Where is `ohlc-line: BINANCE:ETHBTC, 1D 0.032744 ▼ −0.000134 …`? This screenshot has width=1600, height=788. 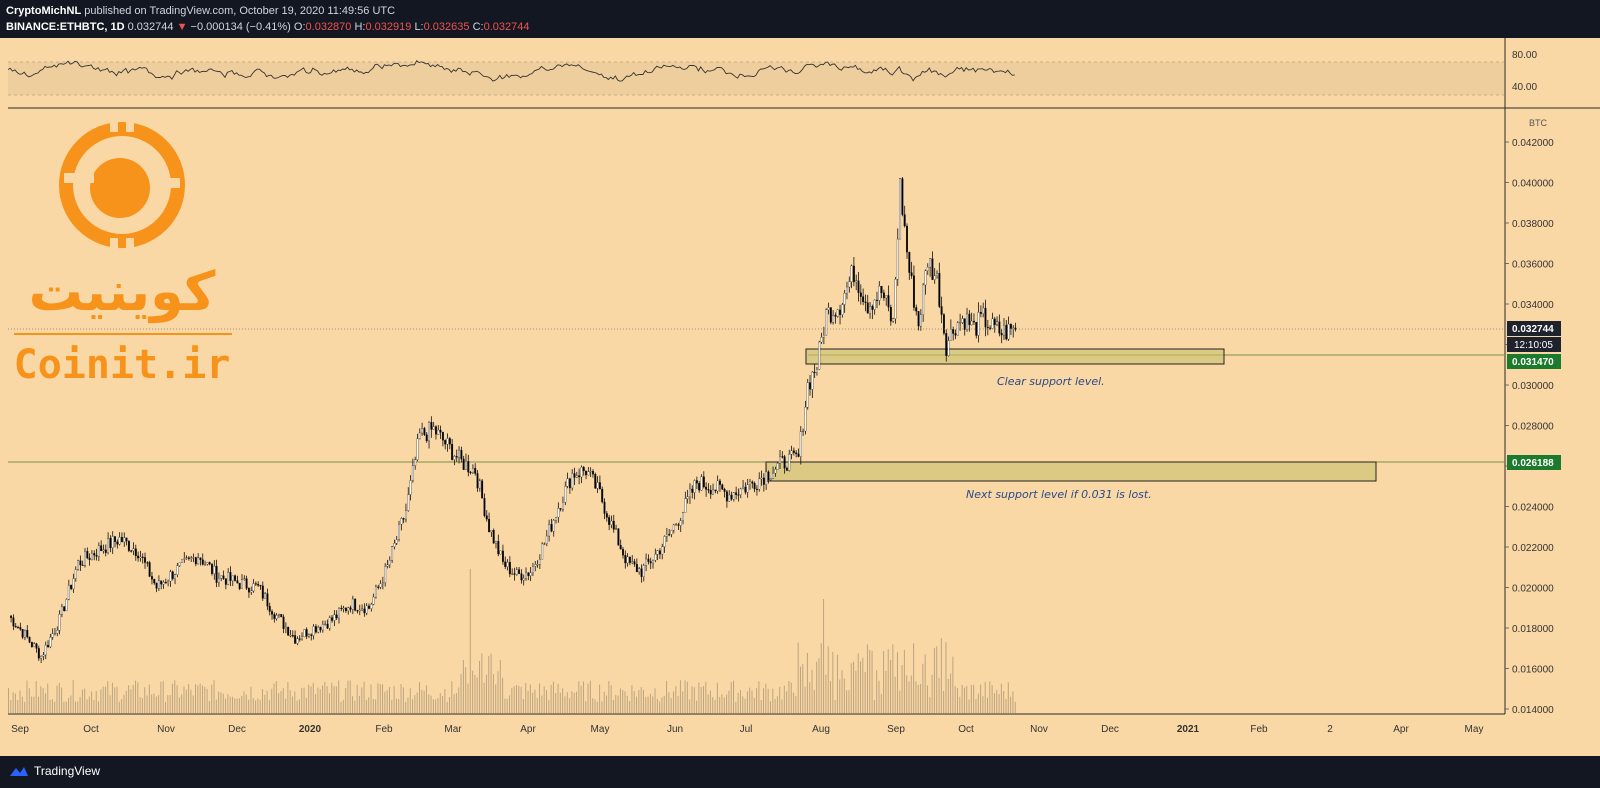 ohlc-line: BINANCE:ETHBTC, 1D 0.032744 ▼ −0.000134 … is located at coordinates (267, 27).